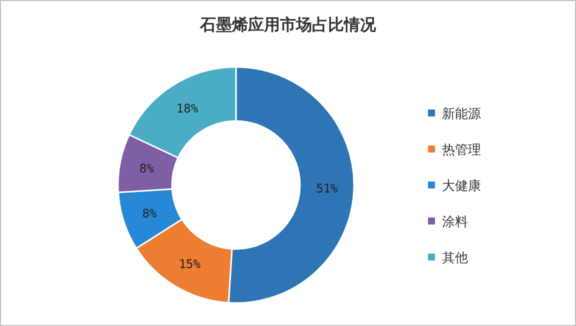 The image size is (576, 326). Describe the element at coordinates (187, 109) in the screenshot. I see `data-label: 18%` at that location.